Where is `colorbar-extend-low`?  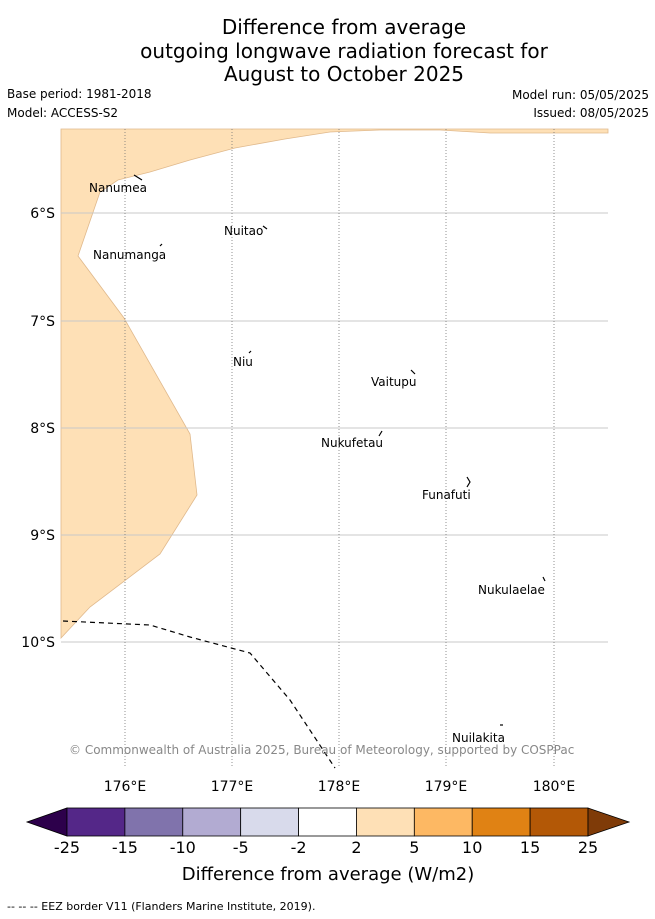
colorbar-extend-low is located at coordinates (46, 822).